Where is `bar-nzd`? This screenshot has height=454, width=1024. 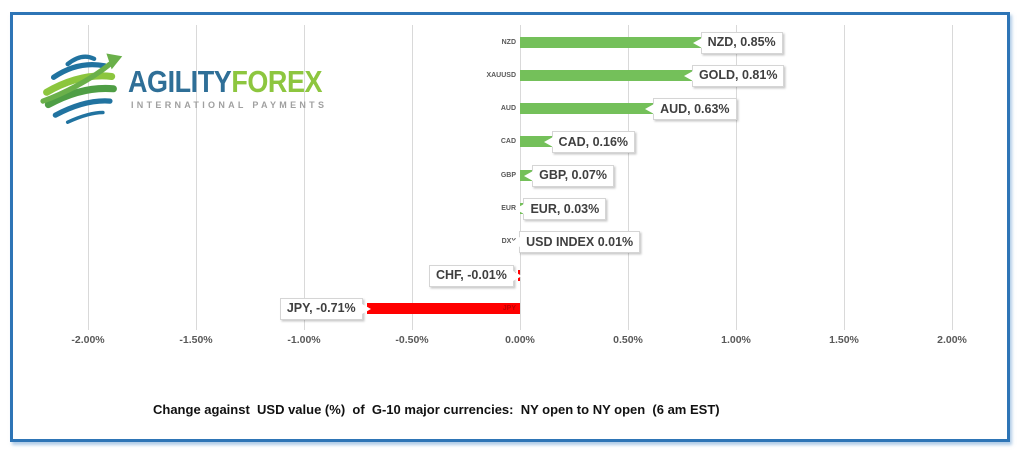 bar-nzd is located at coordinates (612, 42).